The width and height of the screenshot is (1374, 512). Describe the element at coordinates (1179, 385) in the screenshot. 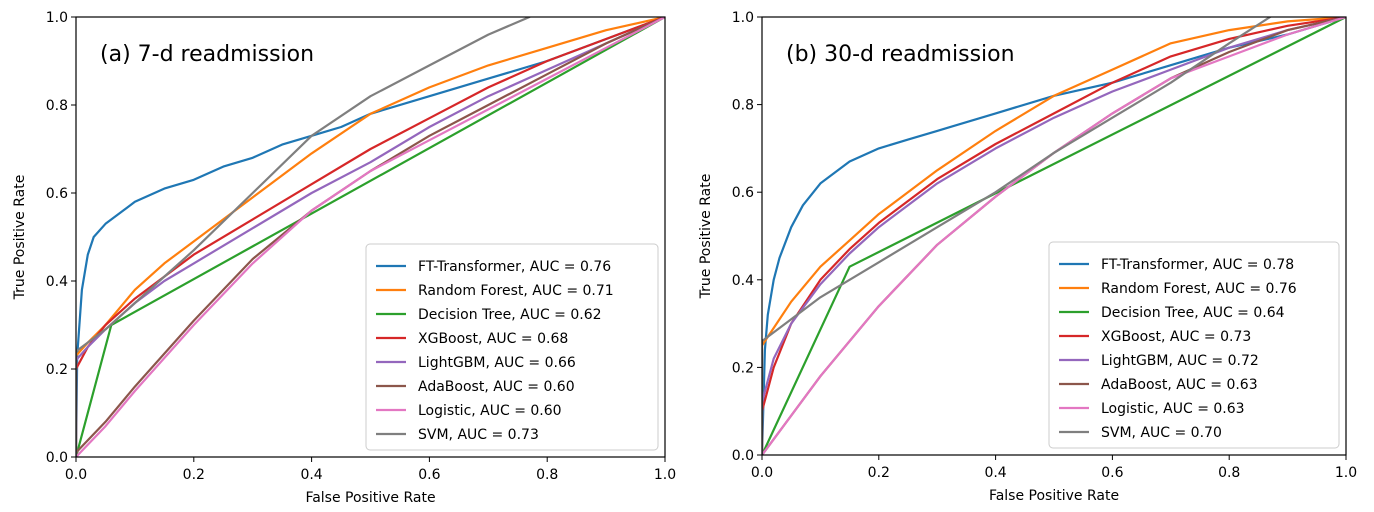

I see `legend-entry: AdaBoost, AUC = 0.63` at that location.